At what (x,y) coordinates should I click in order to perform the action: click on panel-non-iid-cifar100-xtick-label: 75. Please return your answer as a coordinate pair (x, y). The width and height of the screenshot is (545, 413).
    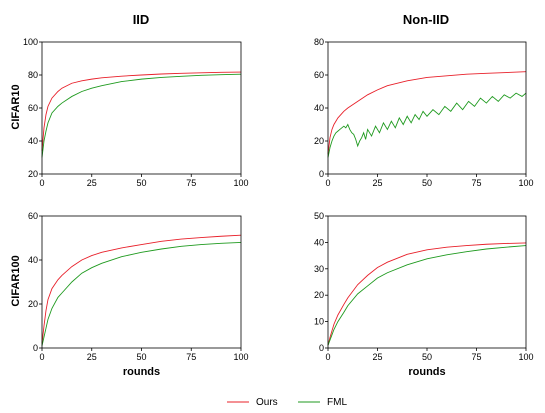
    Looking at the image, I should click on (476, 357).